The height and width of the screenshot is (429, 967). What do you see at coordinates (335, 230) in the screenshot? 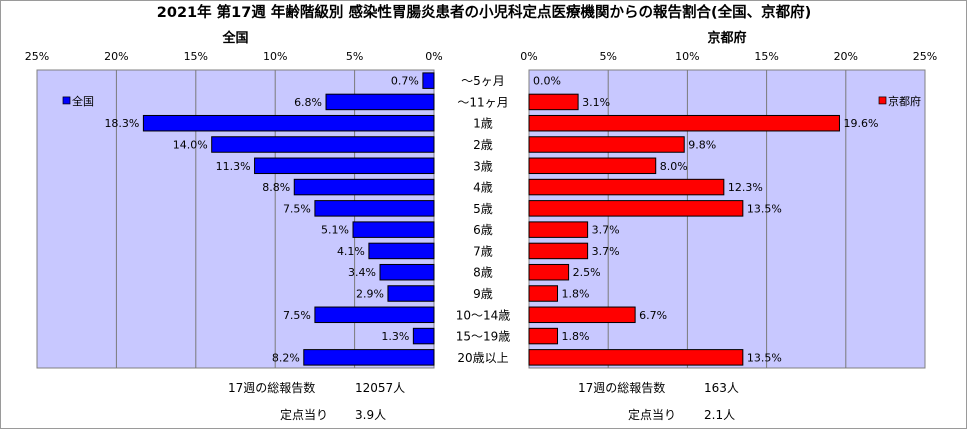
I see `data-label: 5.1%` at bounding box center [335, 230].